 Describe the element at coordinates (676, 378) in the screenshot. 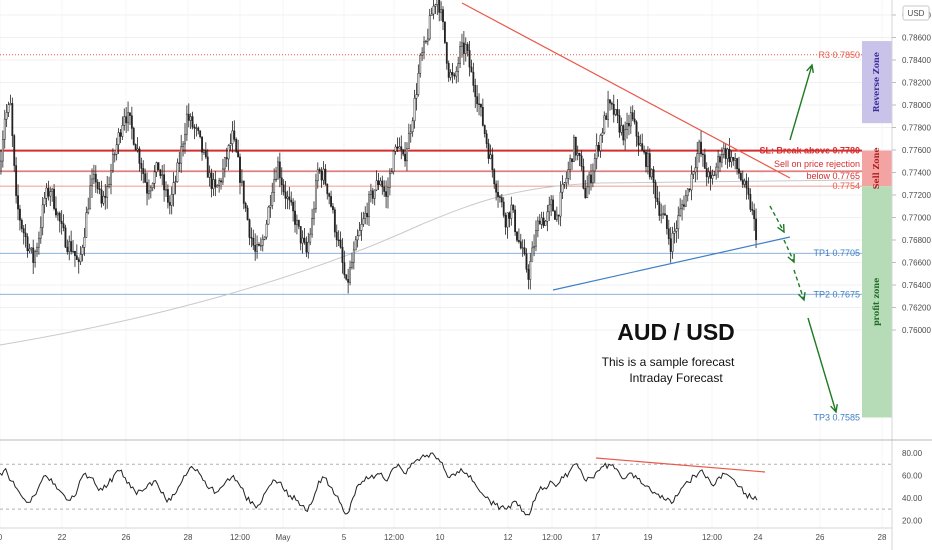

I see `subtitle-line-2: Intraday Forecast` at that location.